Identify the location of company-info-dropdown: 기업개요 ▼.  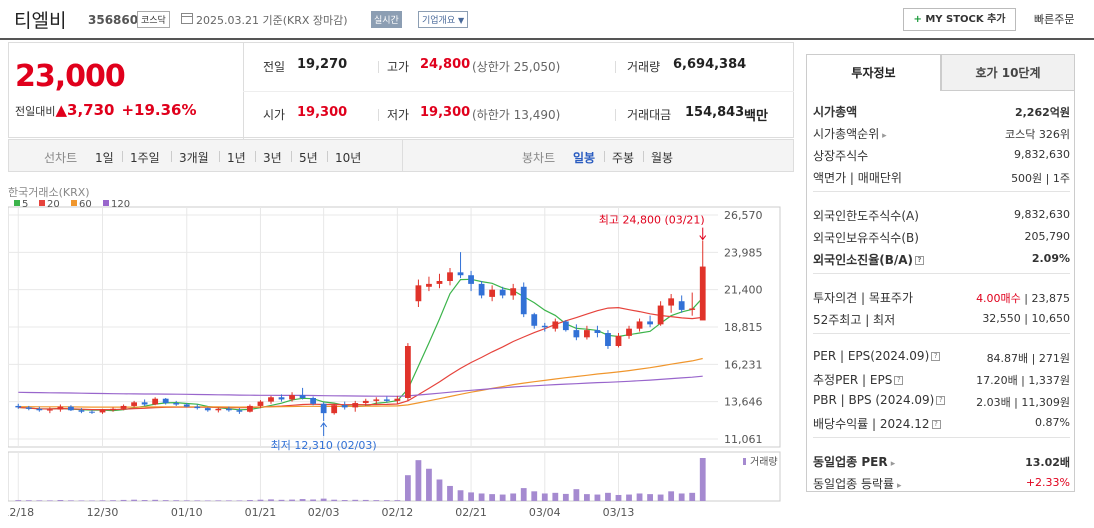
(443, 19).